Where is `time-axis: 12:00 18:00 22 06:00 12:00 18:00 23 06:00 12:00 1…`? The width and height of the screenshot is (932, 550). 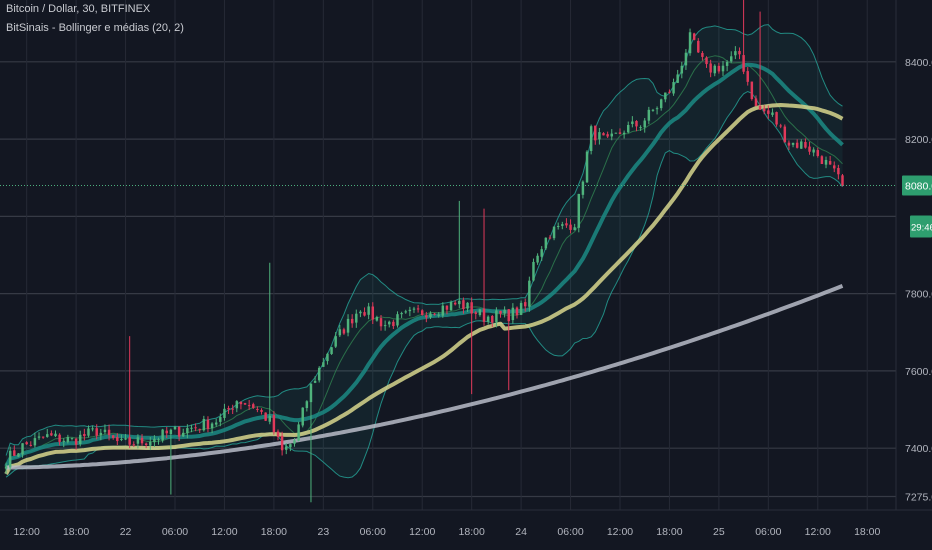
time-axis: 12:00 18:00 22 06:00 12:00 18:00 23 06:00 12:00 1… is located at coordinates (466, 529).